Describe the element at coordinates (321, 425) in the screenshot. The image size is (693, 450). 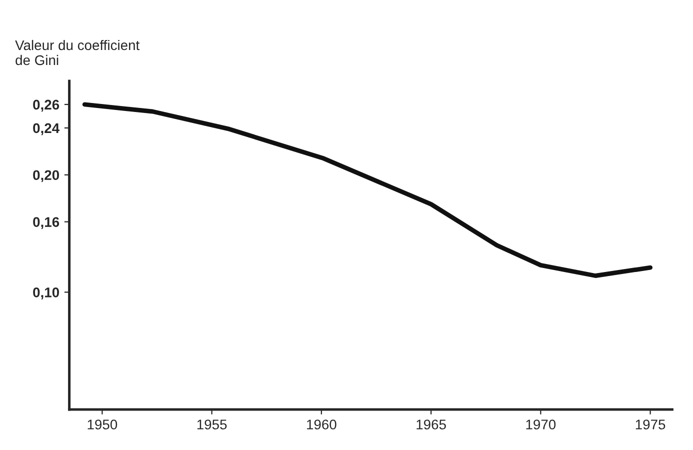
I see `x-tick-label: 1960` at that location.